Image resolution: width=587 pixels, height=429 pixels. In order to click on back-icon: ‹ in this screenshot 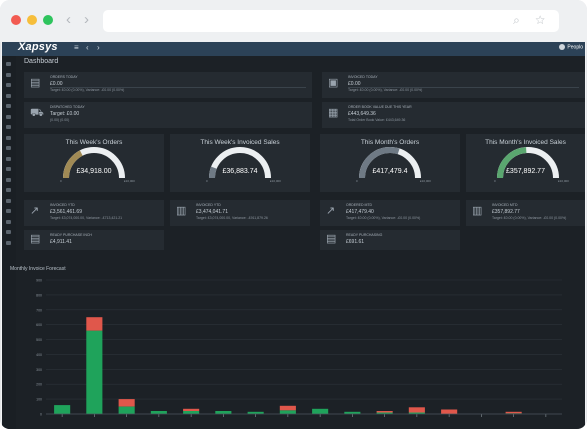, I will do `click(87, 47)`.